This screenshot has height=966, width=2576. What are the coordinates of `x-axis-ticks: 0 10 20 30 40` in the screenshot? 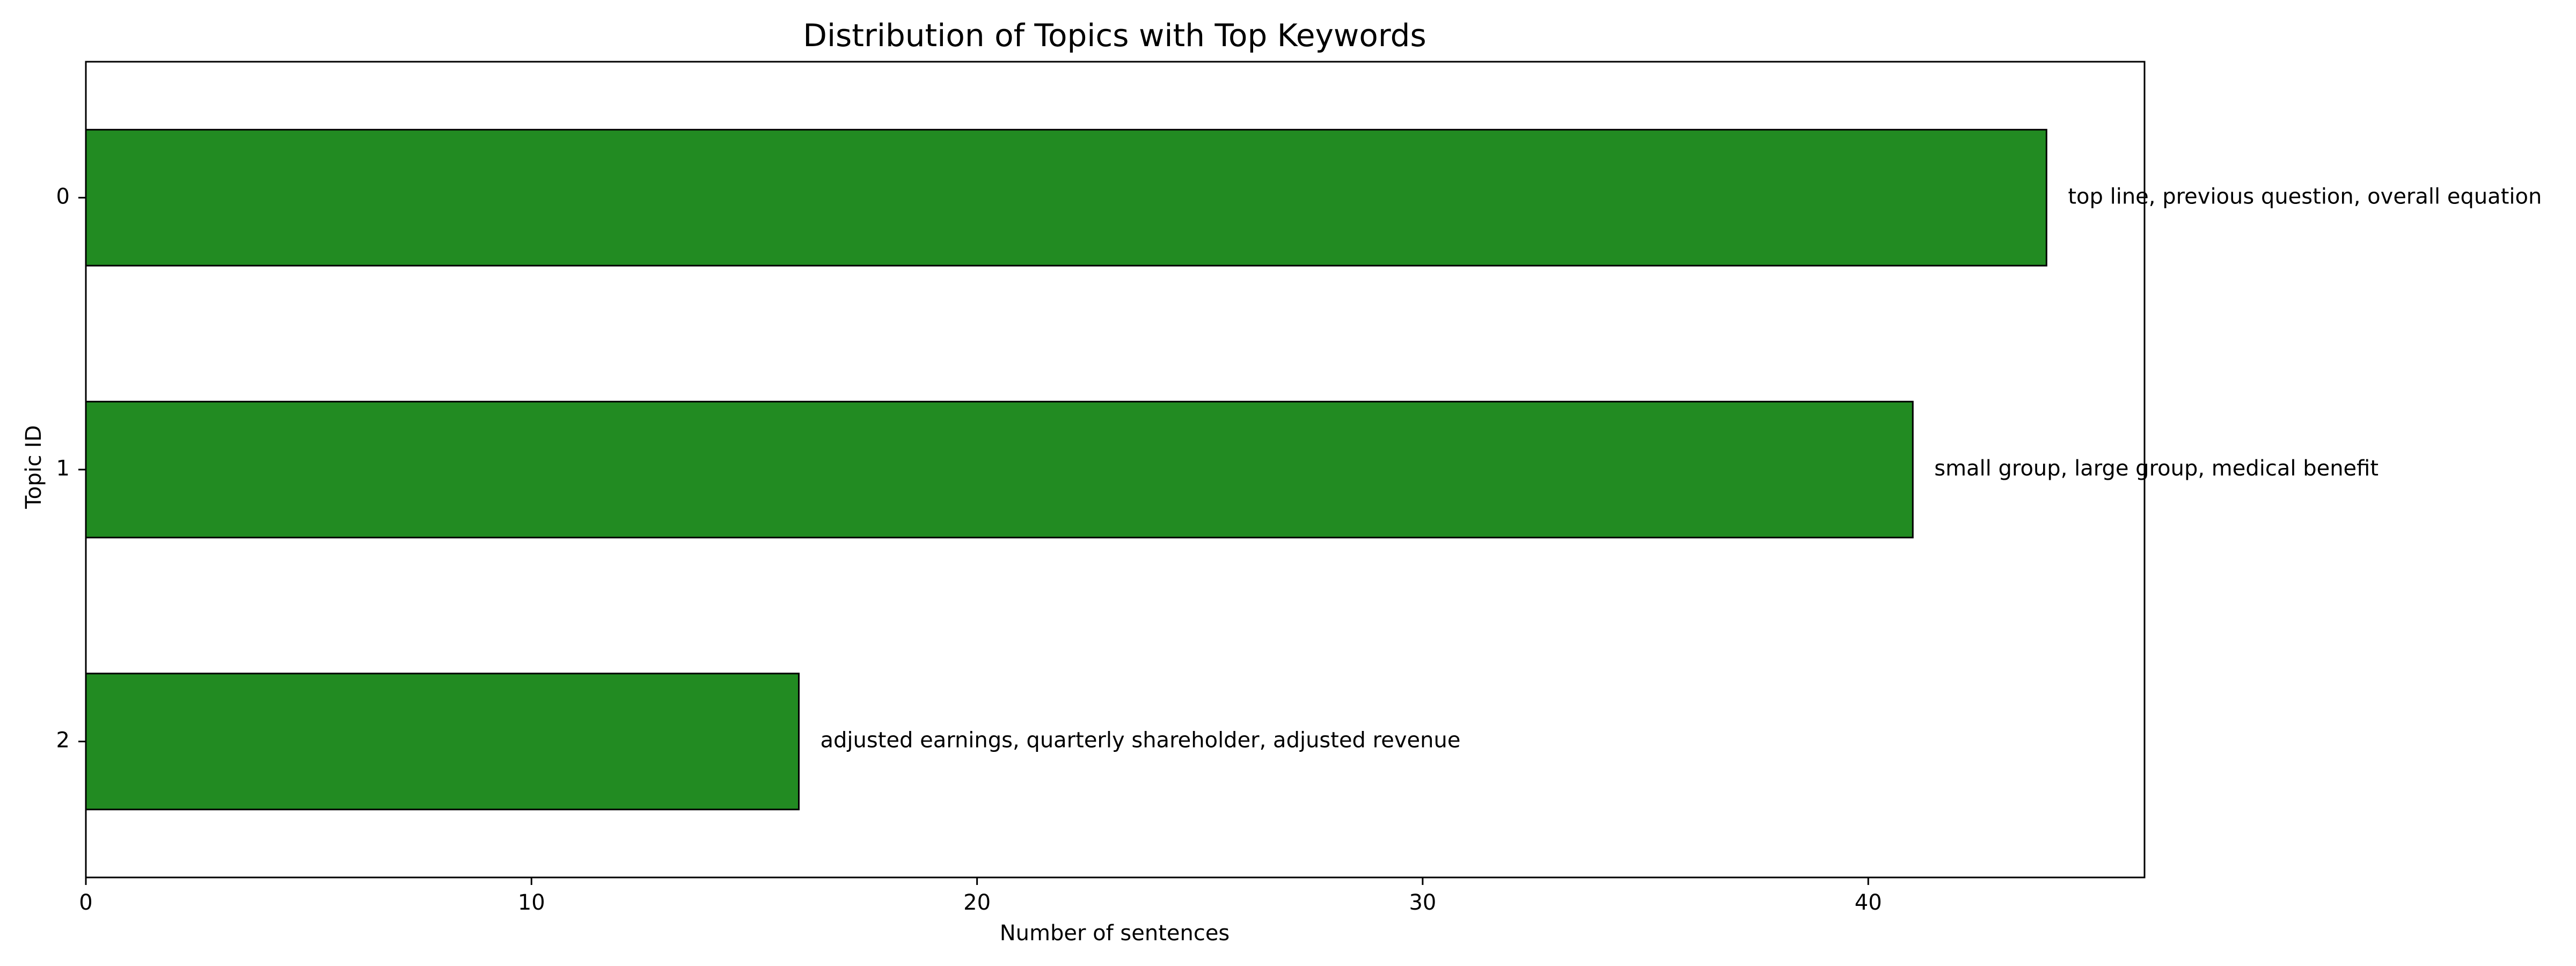 It's located at (980, 896).